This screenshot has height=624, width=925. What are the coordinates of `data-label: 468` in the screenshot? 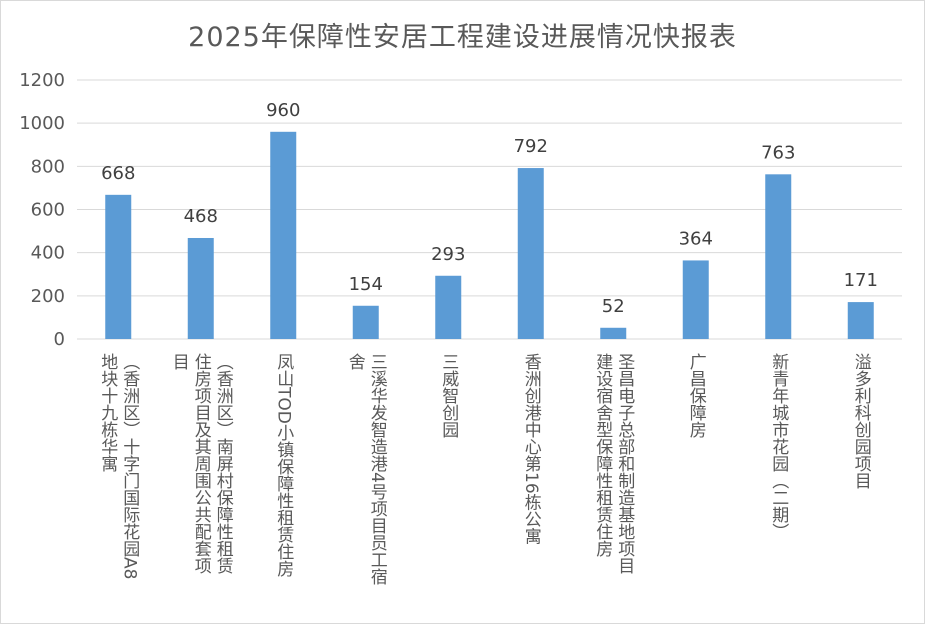 It's located at (201, 216).